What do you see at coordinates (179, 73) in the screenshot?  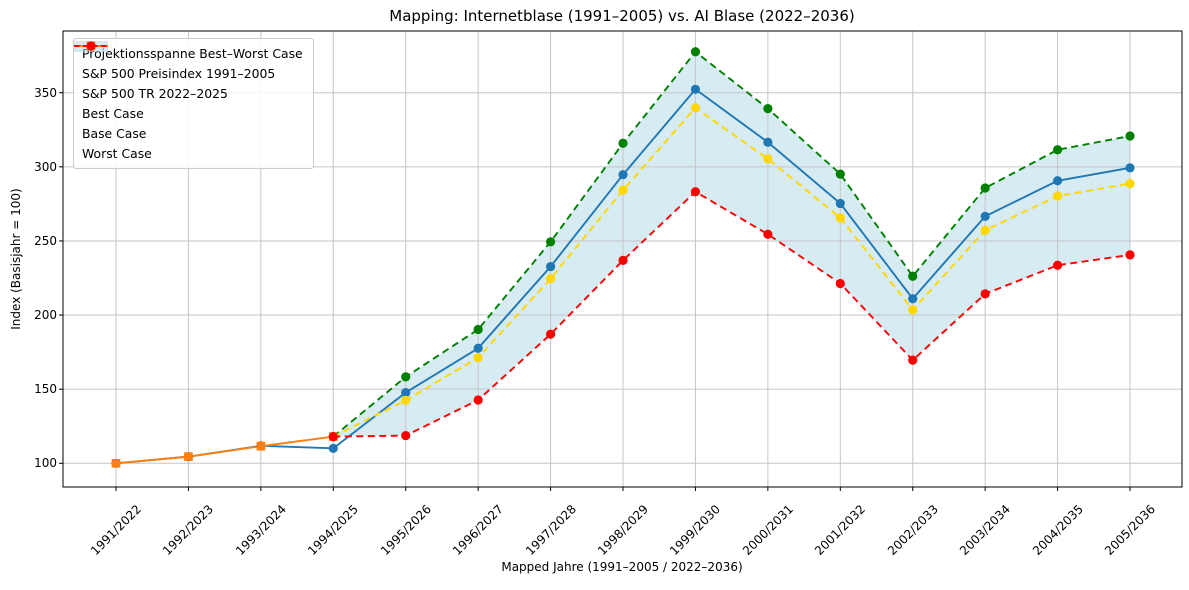 I see `legend-entry-label: S&P 500 Preisindex 1991–2005` at bounding box center [179, 73].